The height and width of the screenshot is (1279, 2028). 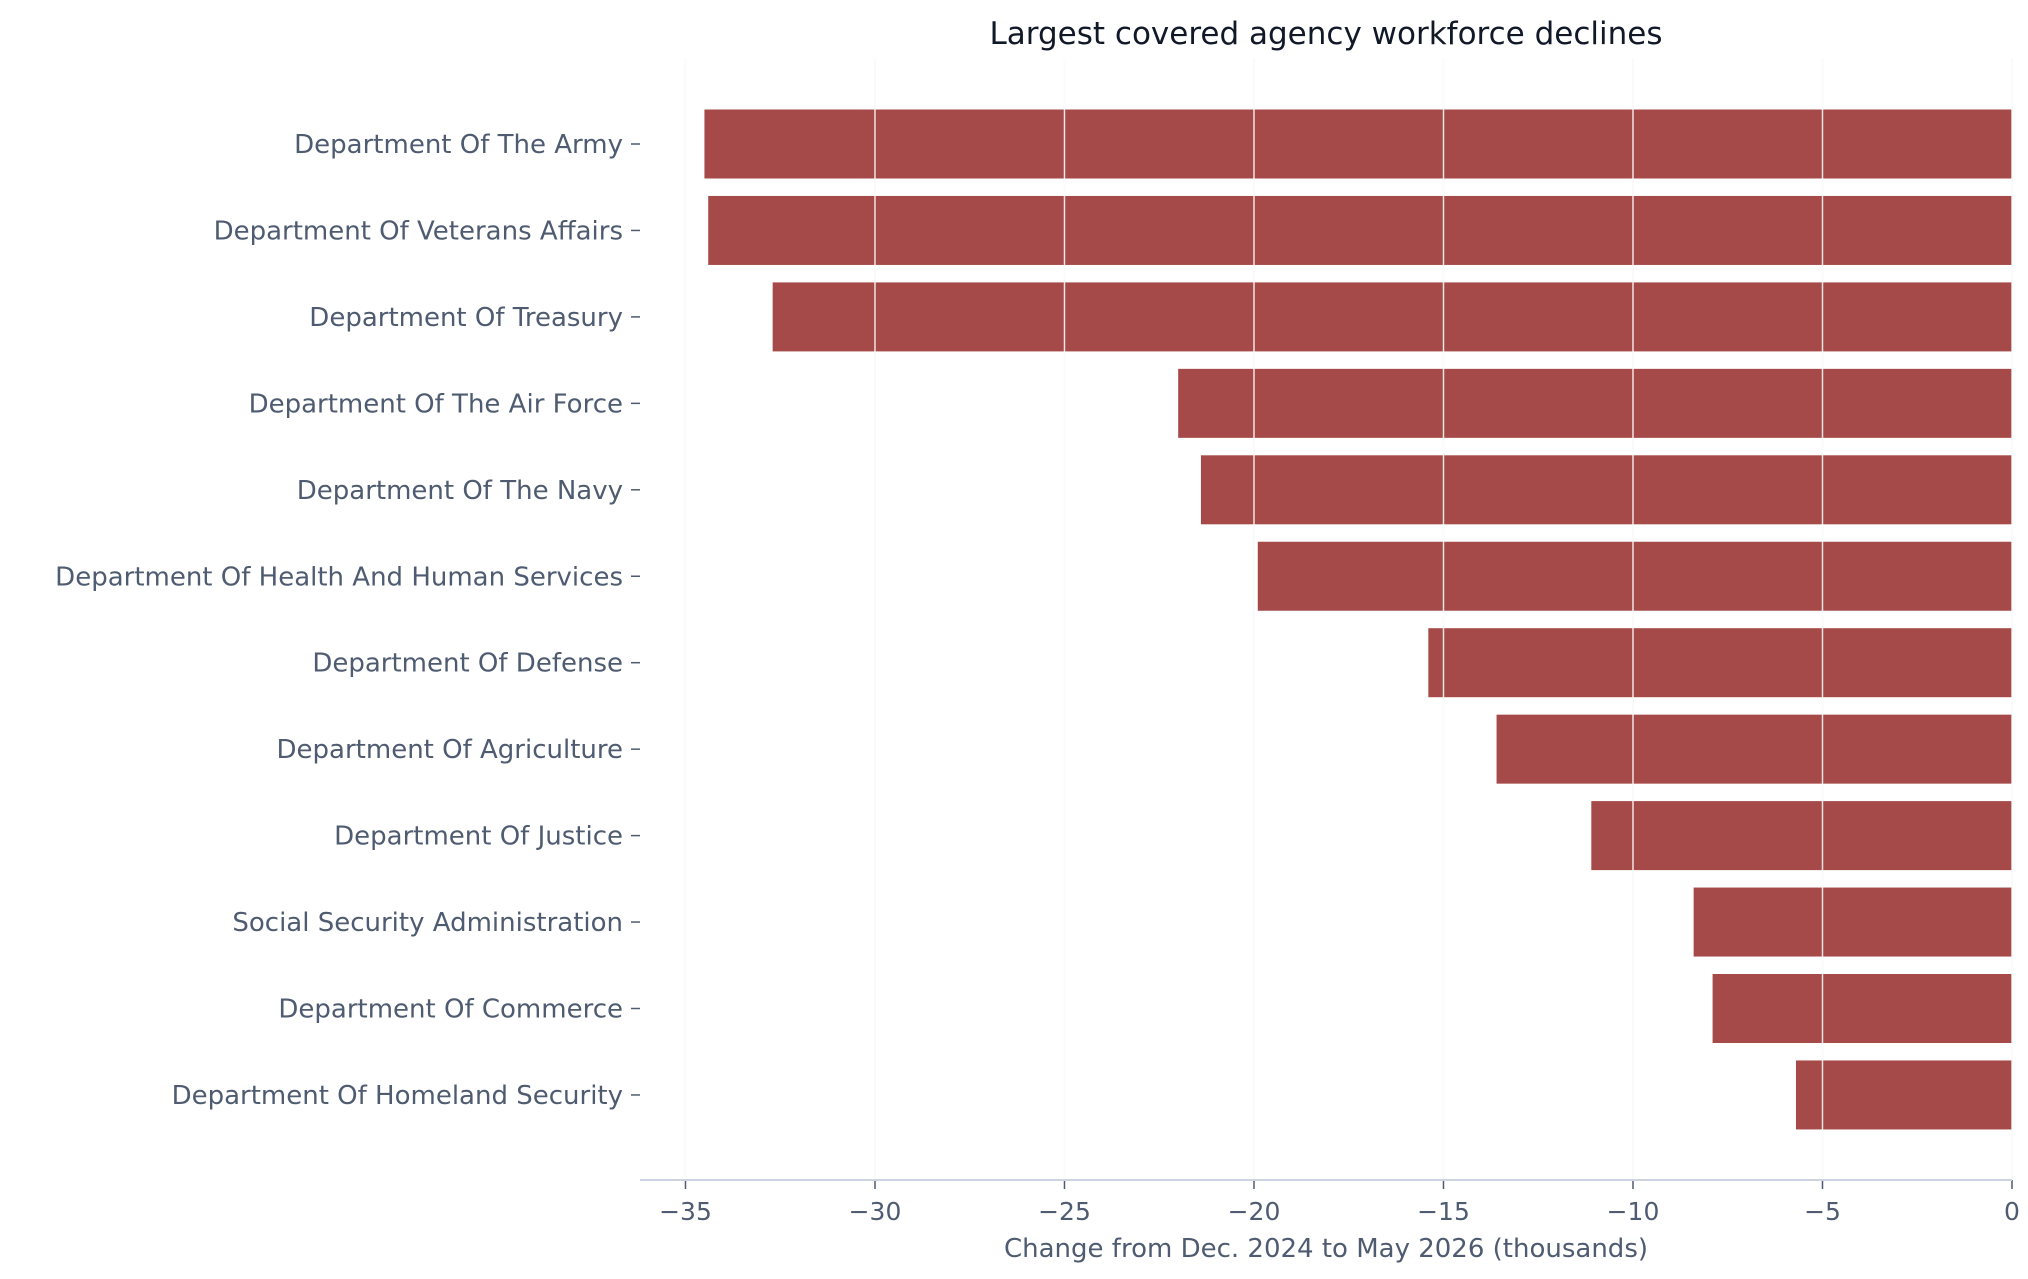 I want to click on x-tick-label: −30, so click(x=875, y=1211).